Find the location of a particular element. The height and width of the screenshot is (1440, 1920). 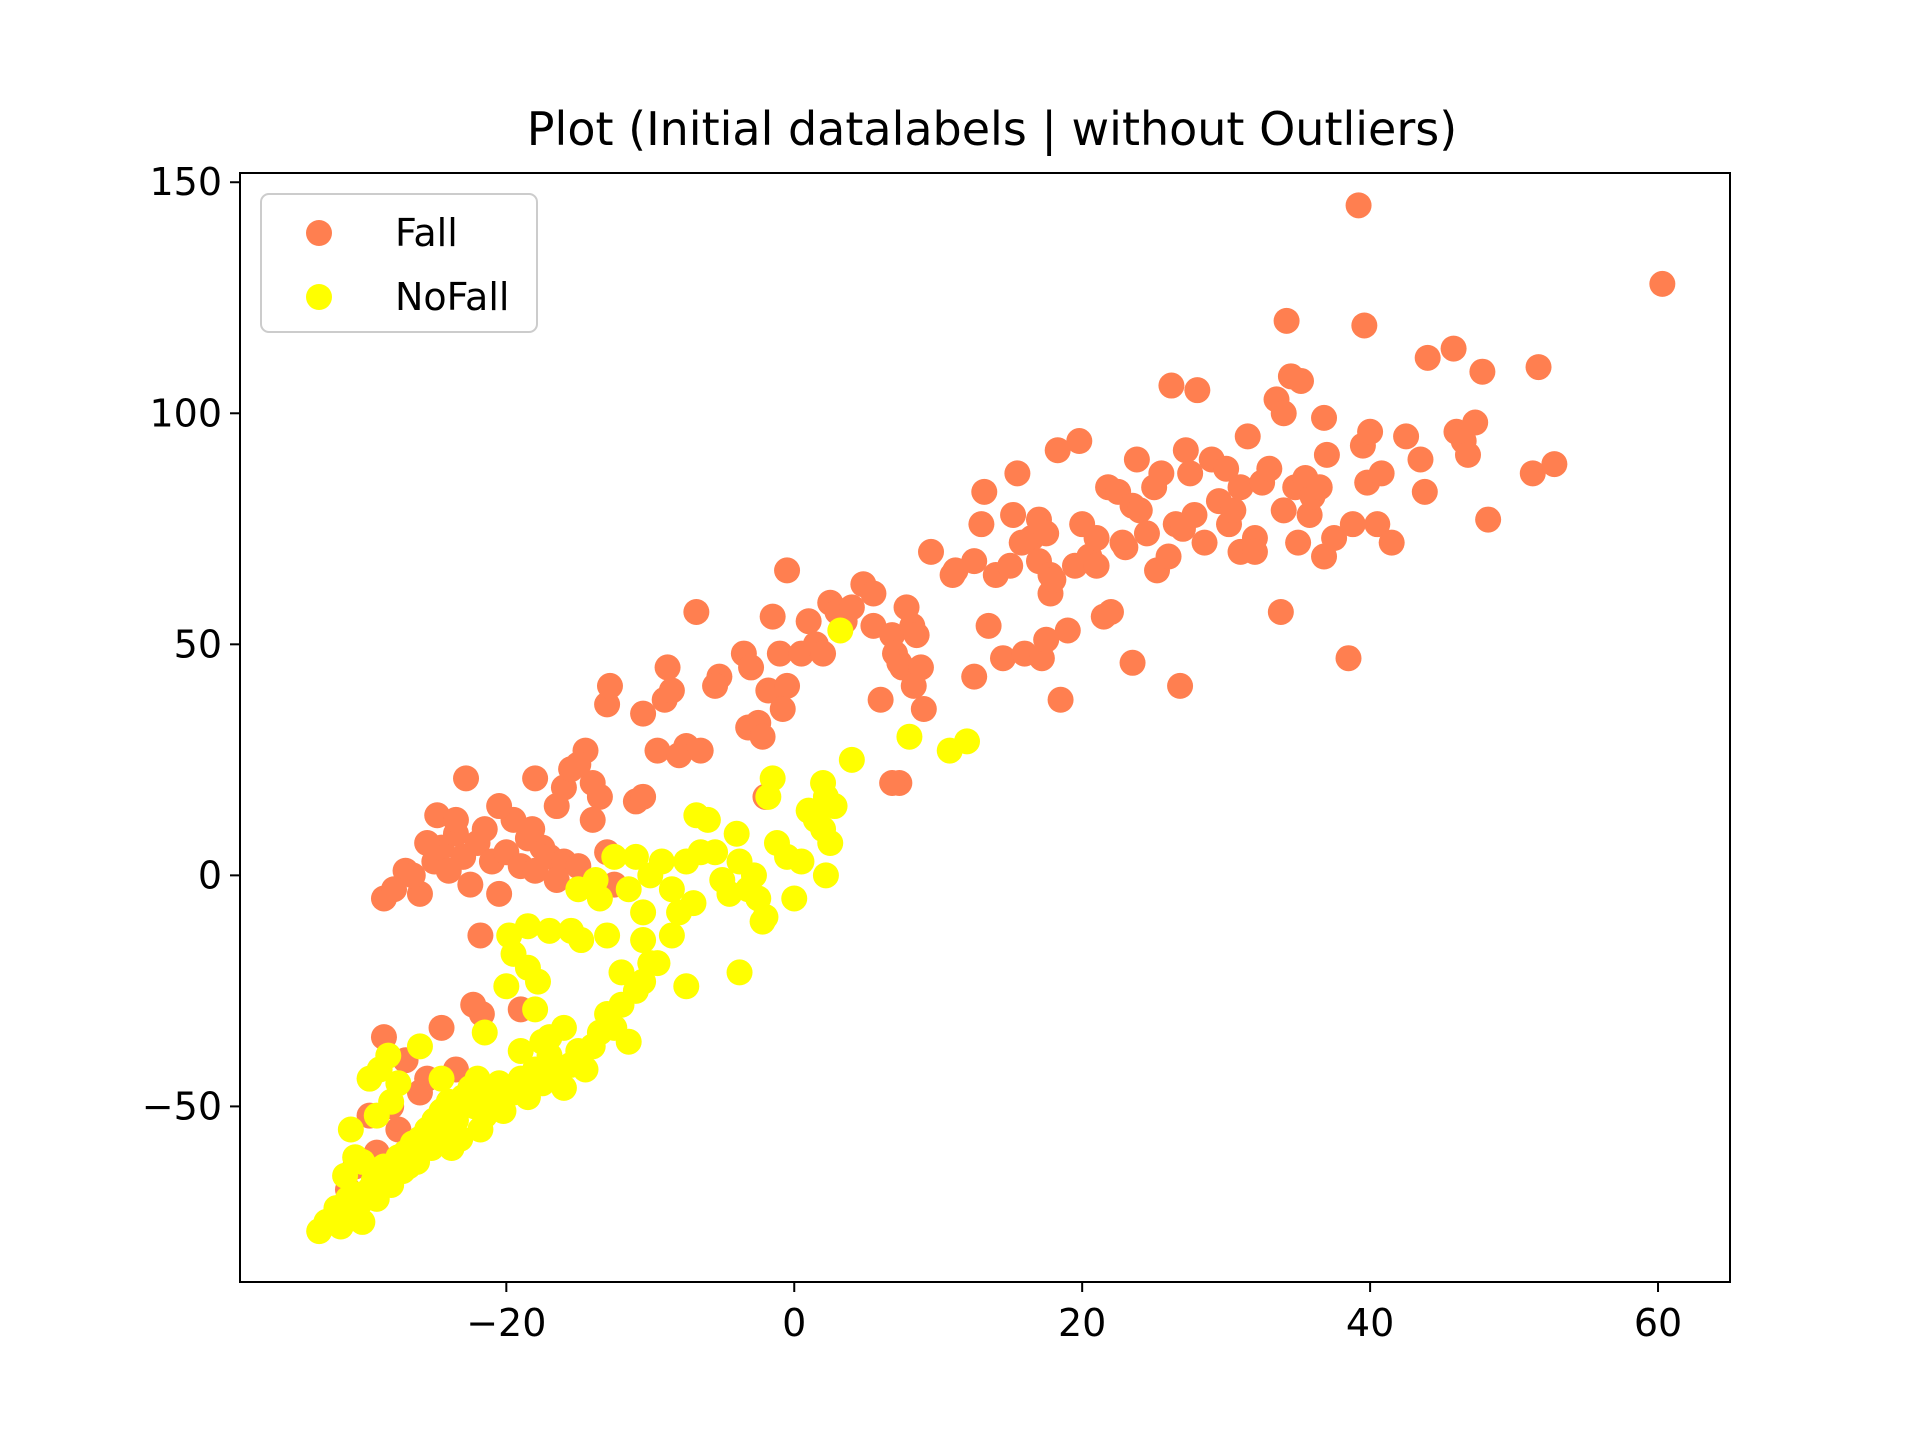

x-axis: −20 0 20 40 60 is located at coordinates (1074, 1313).